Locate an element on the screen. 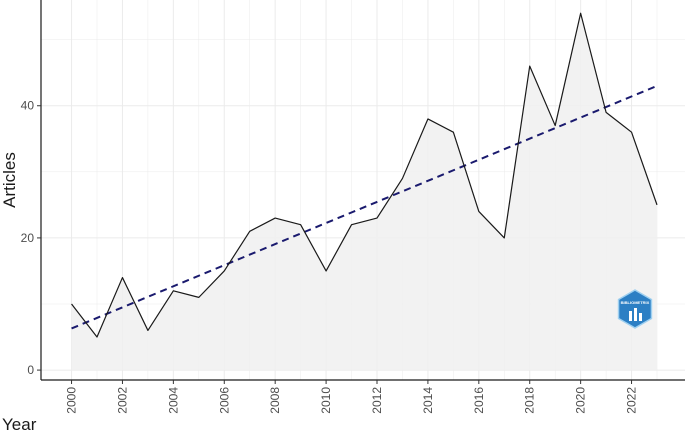 The height and width of the screenshot is (434, 685). x-tick-label: 2022 is located at coordinates (632, 400).